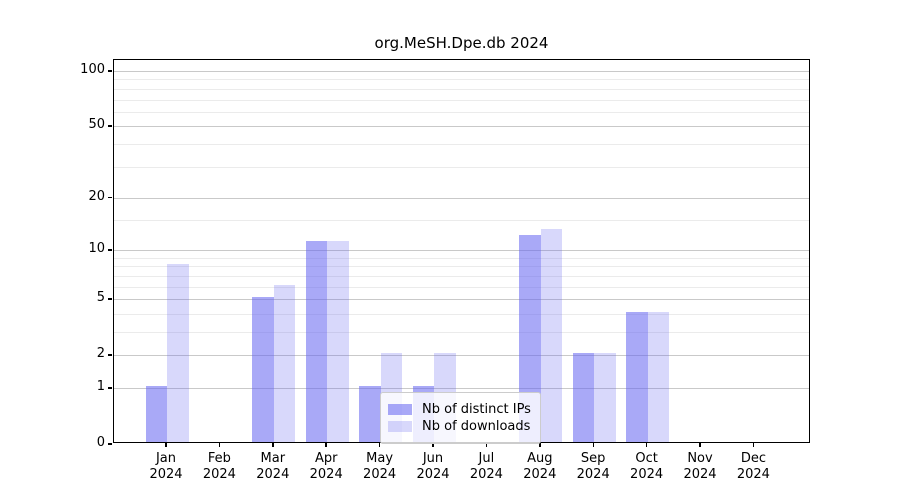  What do you see at coordinates (100, 386) in the screenshot?
I see `y-tick-label: 1` at bounding box center [100, 386].